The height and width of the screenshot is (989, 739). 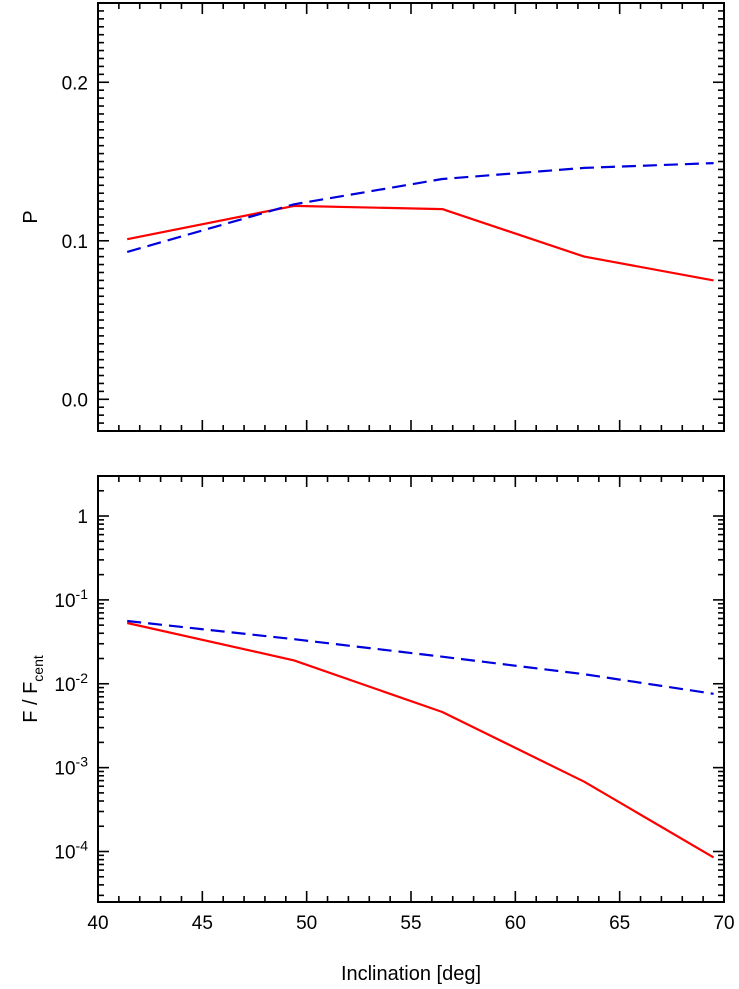 I want to click on y-tick-label-bottom: 10⁻², so click(x=71, y=683).